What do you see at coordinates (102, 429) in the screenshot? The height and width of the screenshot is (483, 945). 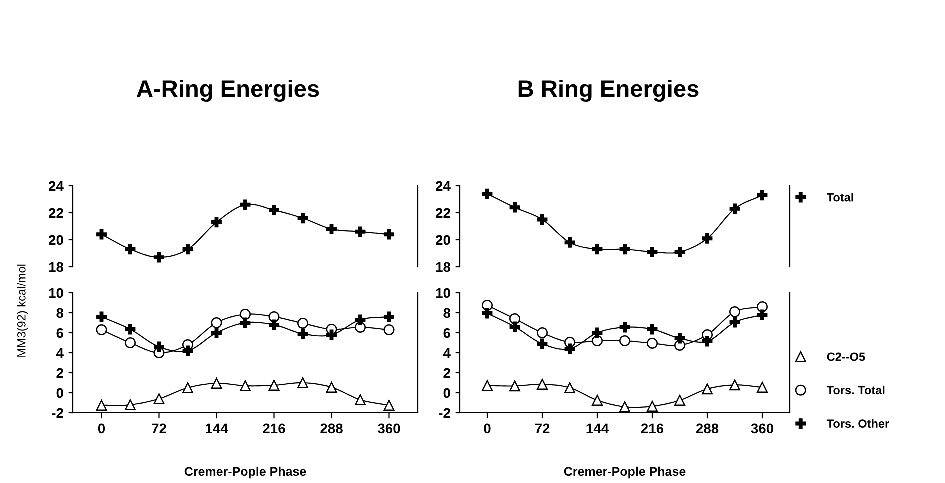 I see `x-tick-label: 0` at bounding box center [102, 429].